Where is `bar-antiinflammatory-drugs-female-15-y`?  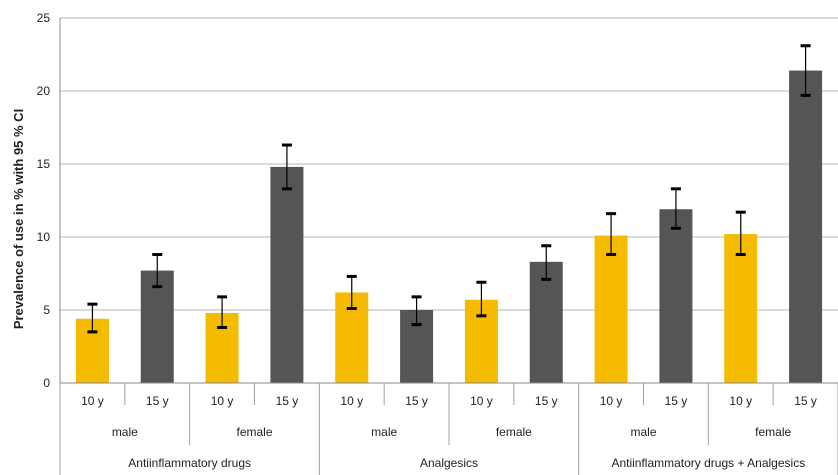 bar-antiinflammatory-drugs-female-15-y is located at coordinates (287, 274).